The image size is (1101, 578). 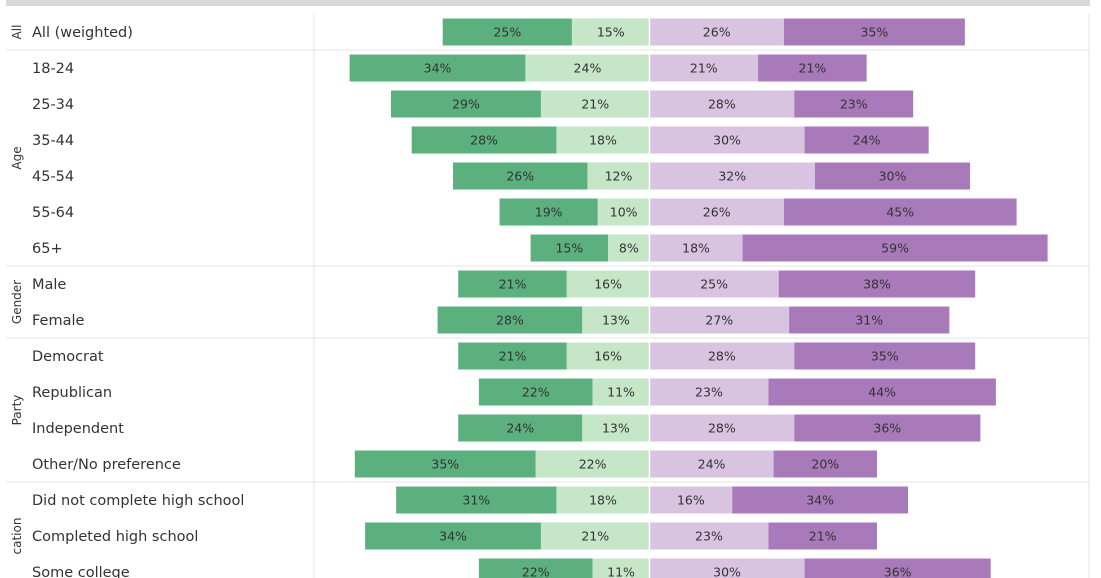 What do you see at coordinates (466, 104) in the screenshot?
I see `bar-value-label: 29%` at bounding box center [466, 104].